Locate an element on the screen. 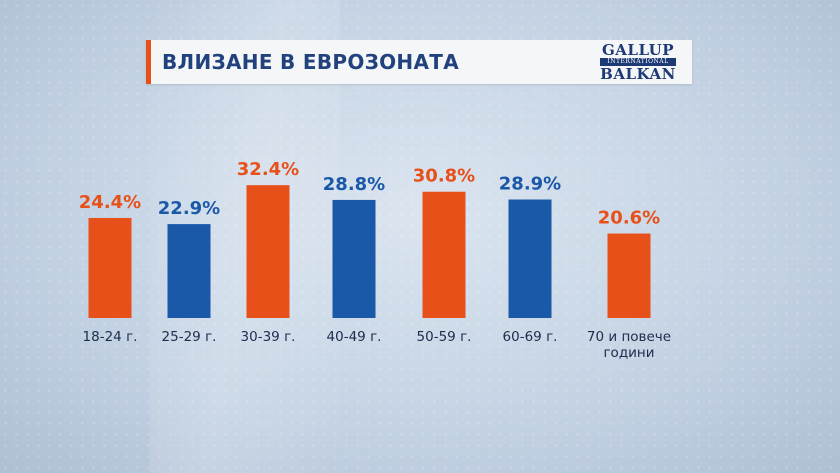 The width and height of the screenshot is (840, 473). category-label-2: 25-29 г. is located at coordinates (189, 337).